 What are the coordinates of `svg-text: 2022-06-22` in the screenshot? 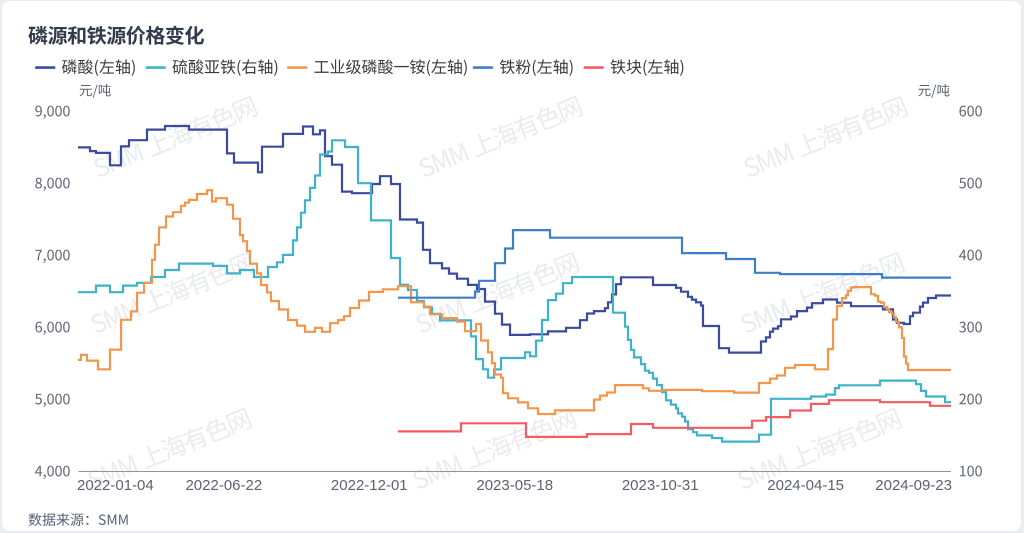 It's located at (223, 485).